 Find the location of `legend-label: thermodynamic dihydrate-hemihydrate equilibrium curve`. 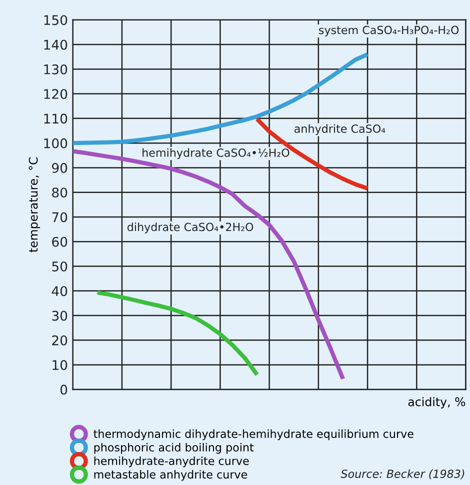

legend-label: thermodynamic dihydrate-hemihydrate equilibrium curve is located at coordinates (254, 434).